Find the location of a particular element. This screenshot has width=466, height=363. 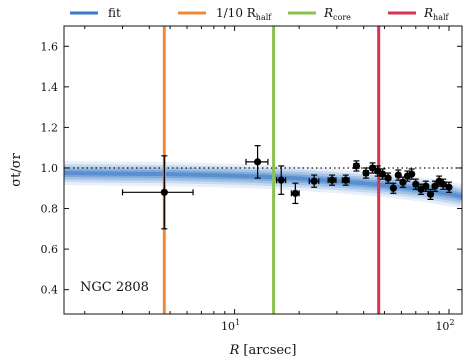

xtick-label-1: 10² is located at coordinates (444, 325).